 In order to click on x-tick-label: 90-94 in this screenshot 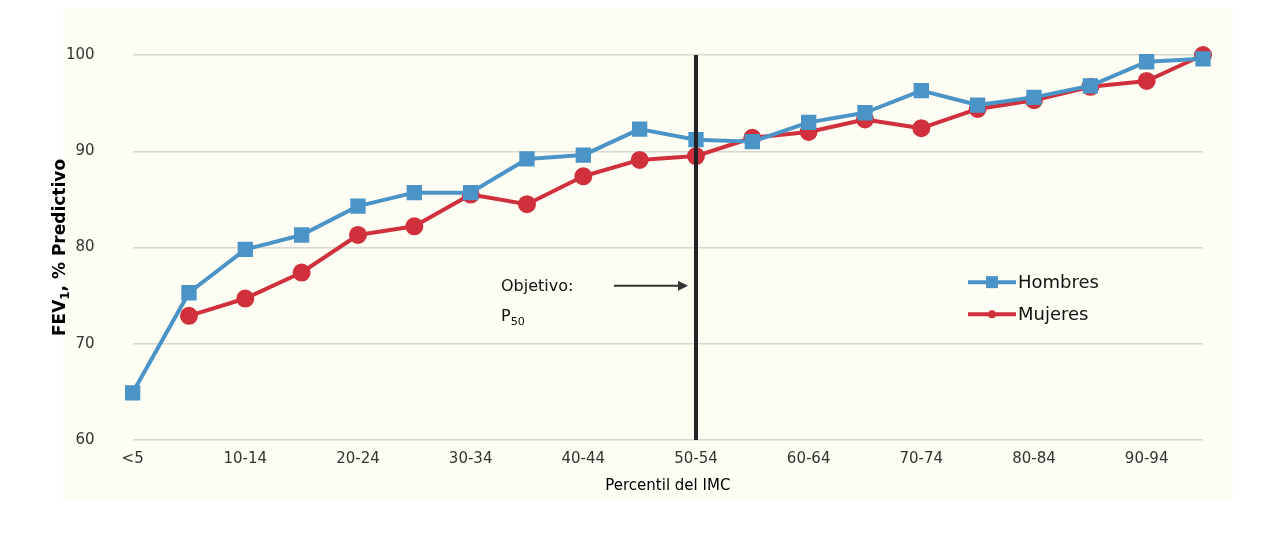, I will do `click(1146, 457)`.